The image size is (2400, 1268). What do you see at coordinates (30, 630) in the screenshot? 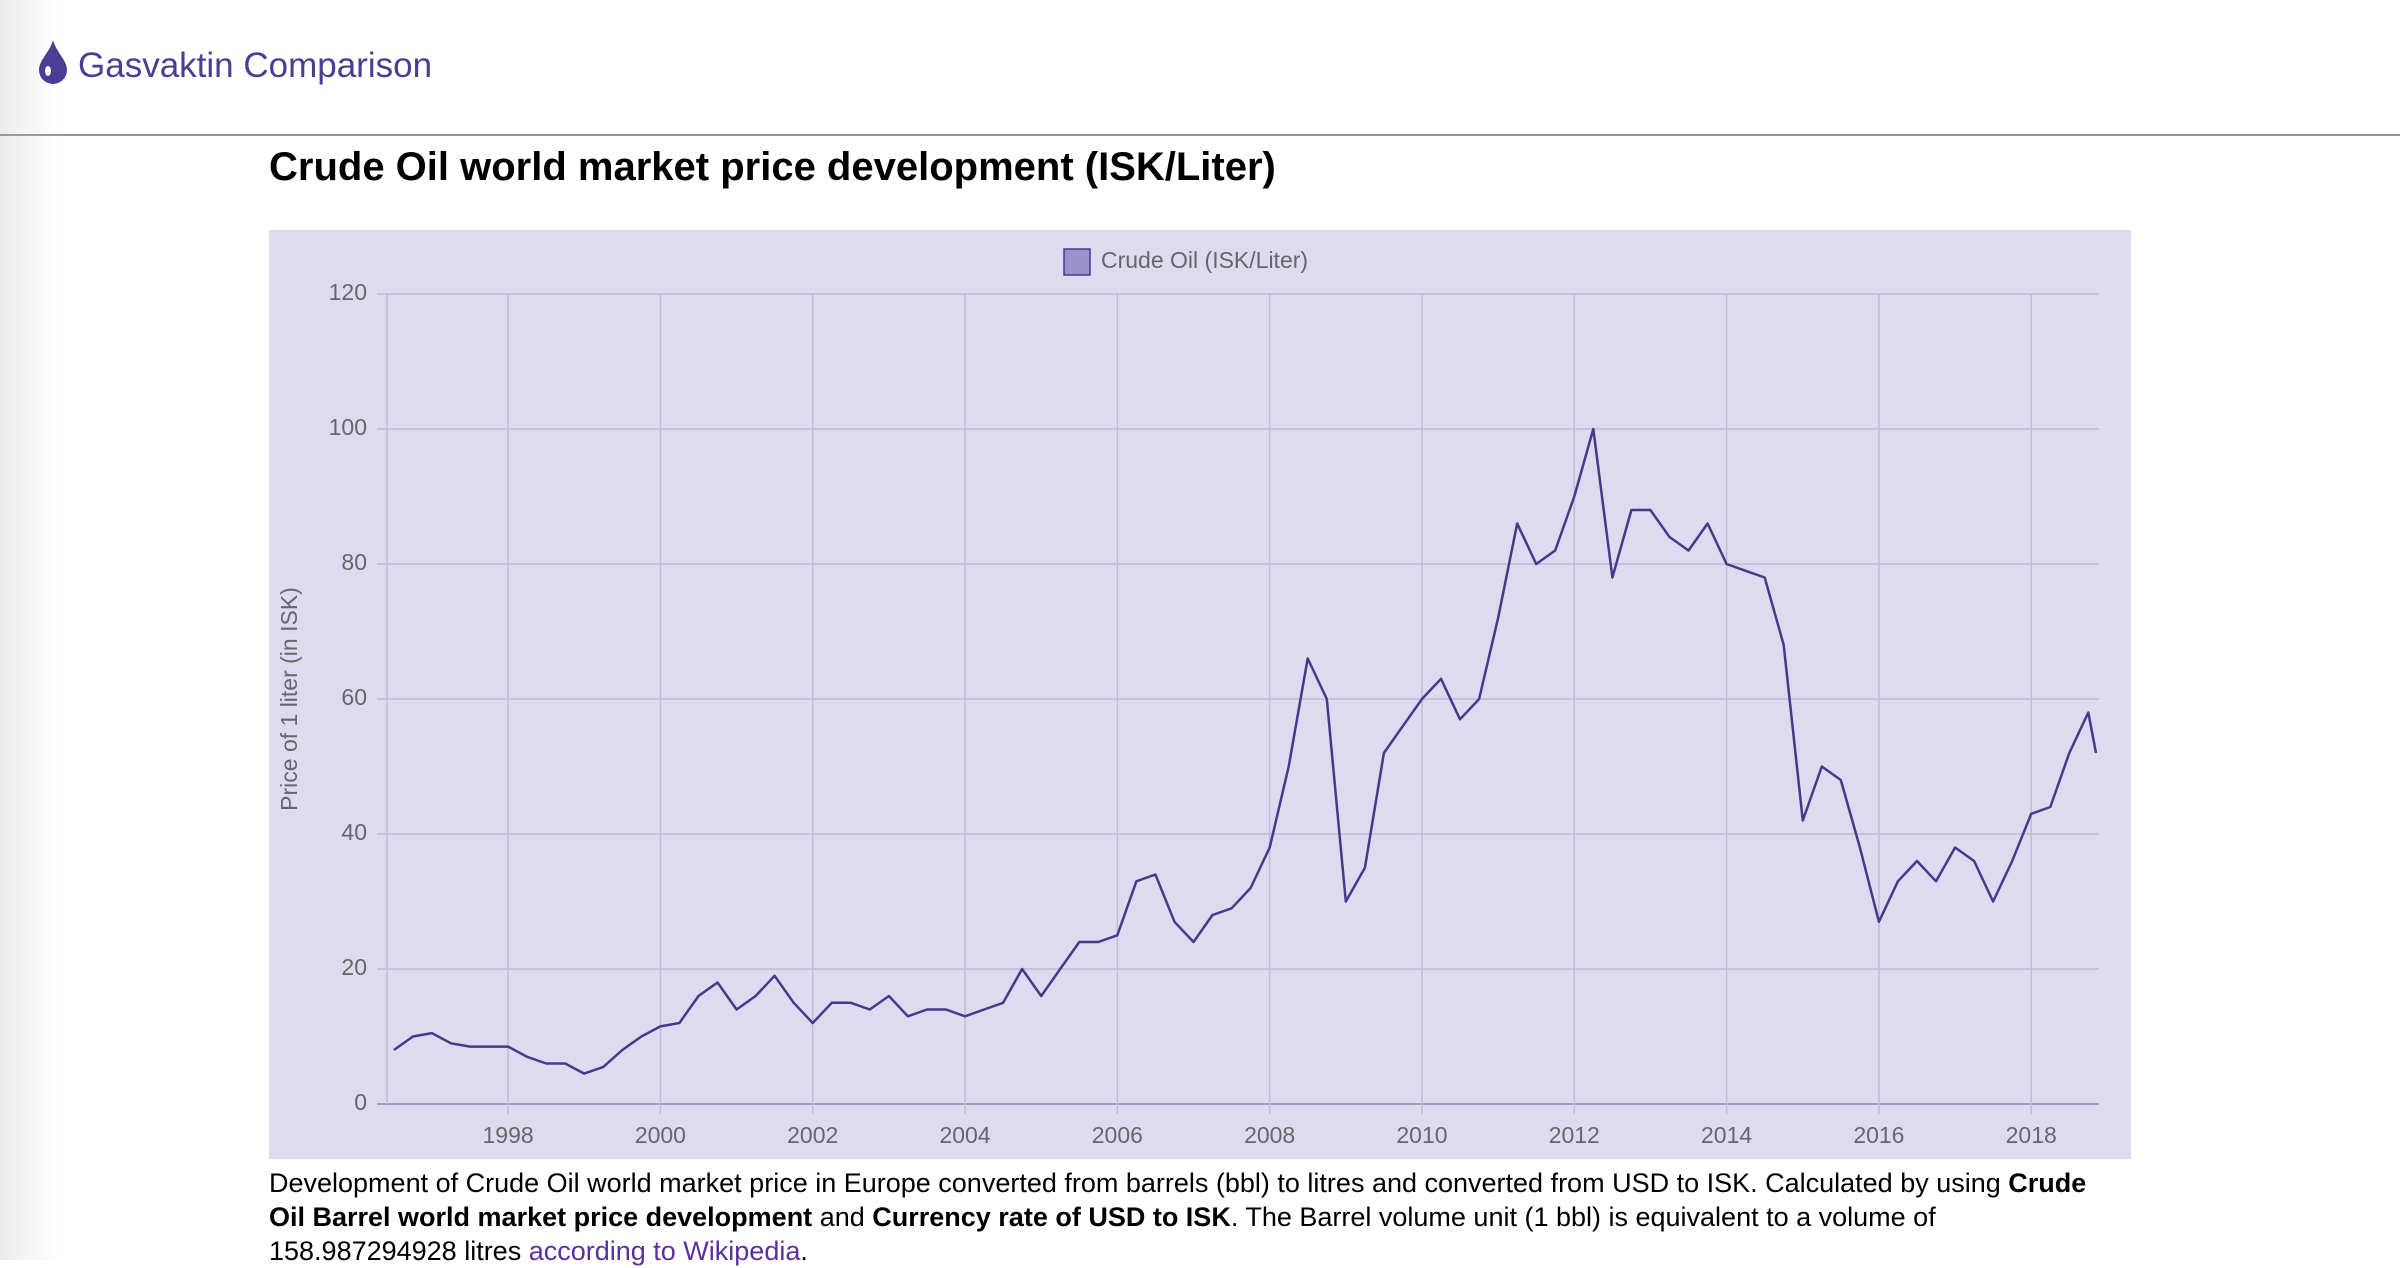
I see `side-shade` at bounding box center [30, 630].